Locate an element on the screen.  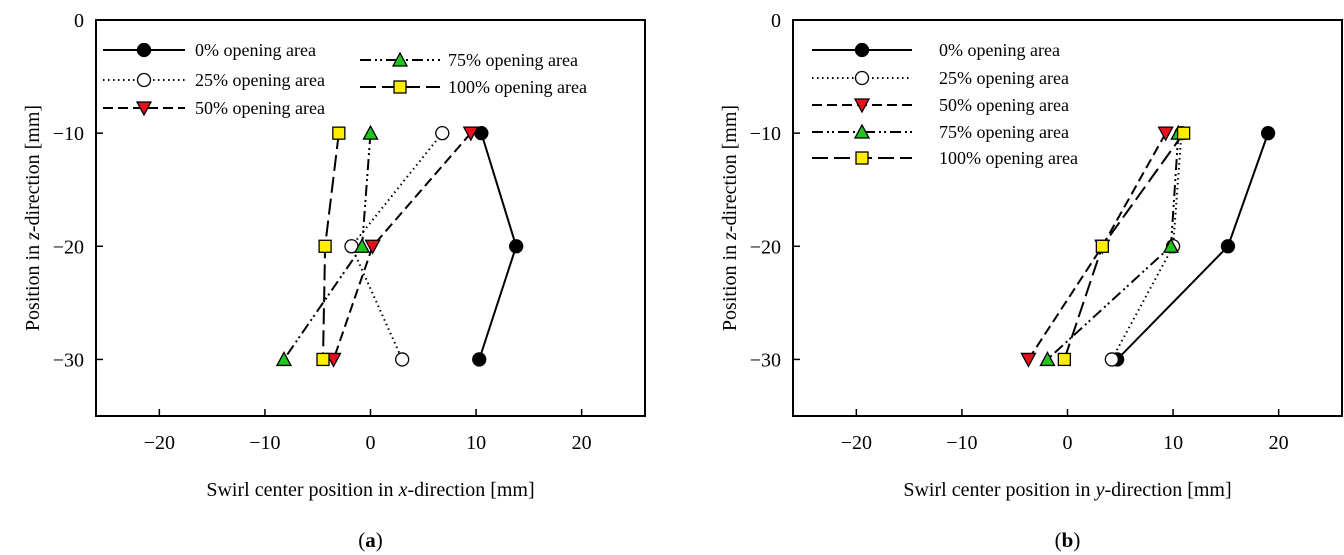
x-tick-label-b-1: −10 is located at coordinates (961, 443).